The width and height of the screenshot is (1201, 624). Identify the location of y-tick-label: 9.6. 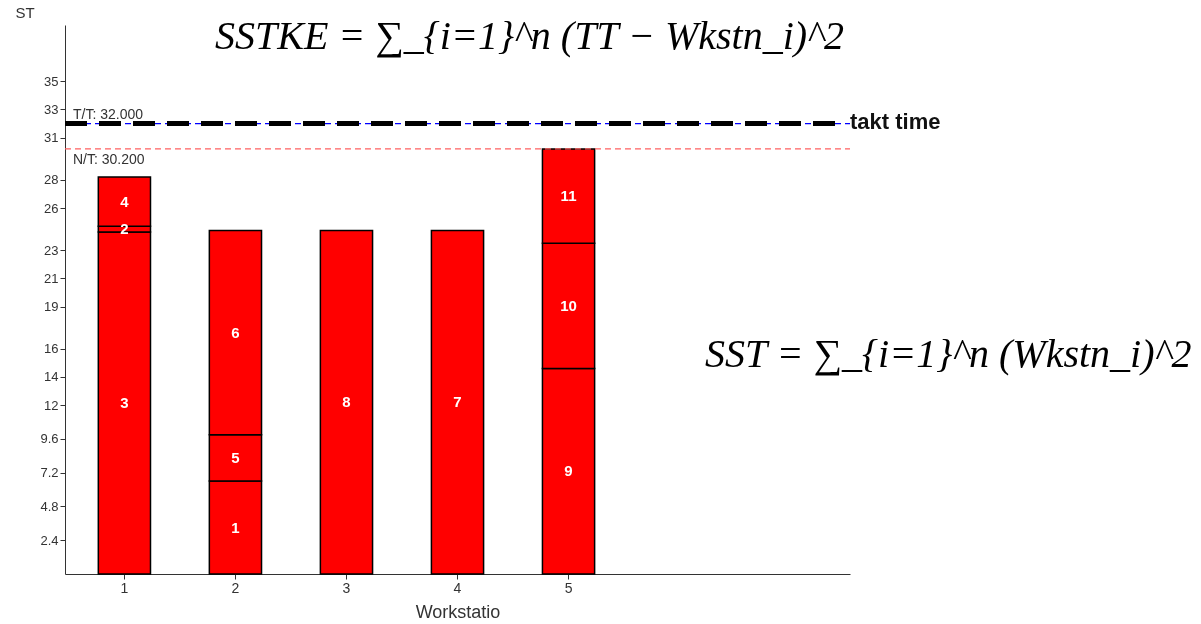
(49, 439).